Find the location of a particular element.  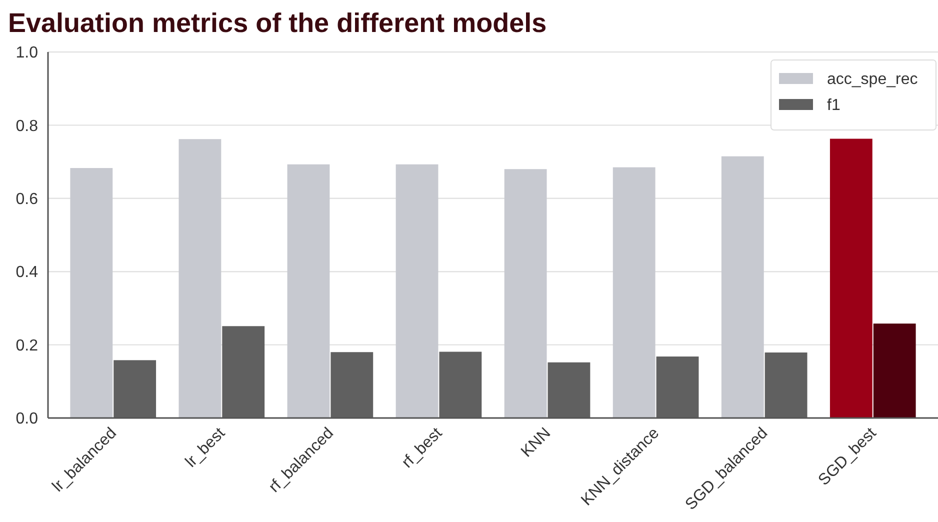

y-tick-label: 0.2 is located at coordinates (27, 345).